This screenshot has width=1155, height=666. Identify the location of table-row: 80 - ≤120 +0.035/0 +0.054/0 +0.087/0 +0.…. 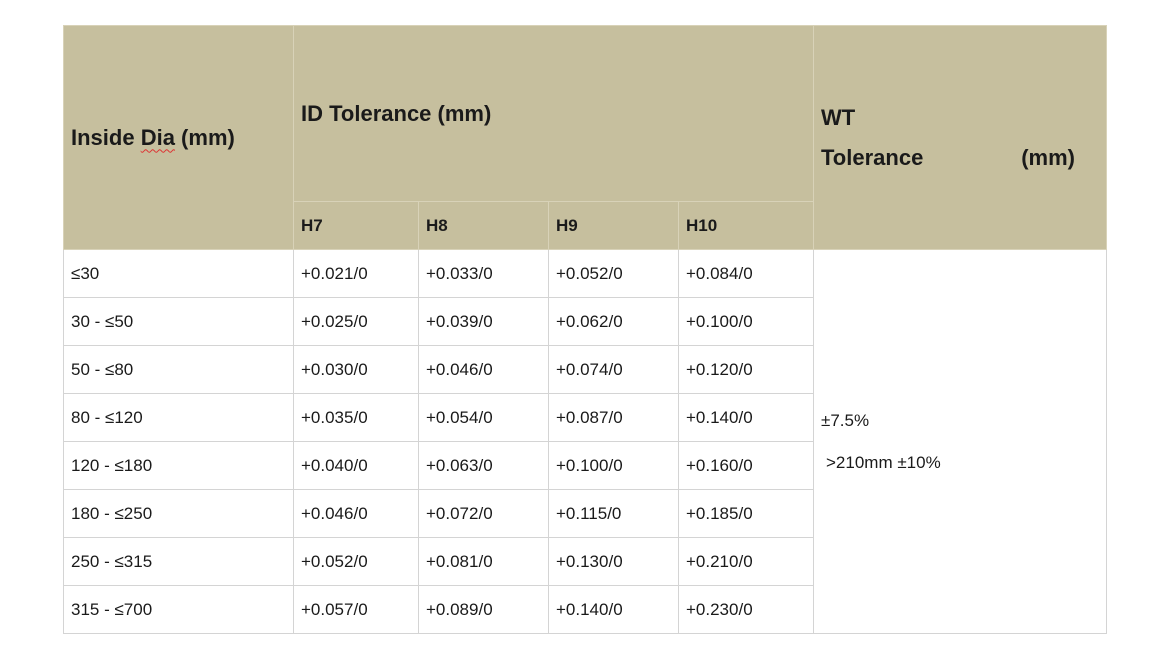
(585, 417).